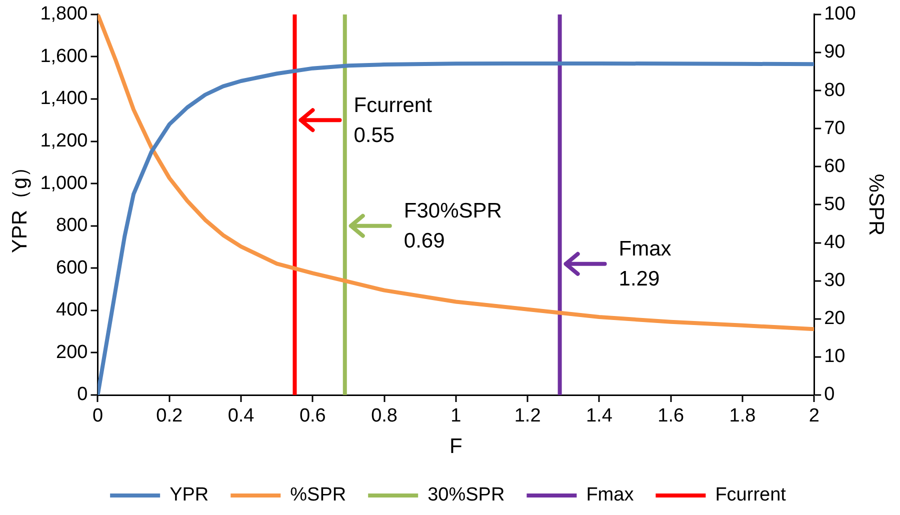  Describe the element at coordinates (876, 205) in the screenshot. I see `y2-axis-title: %SPR` at that location.